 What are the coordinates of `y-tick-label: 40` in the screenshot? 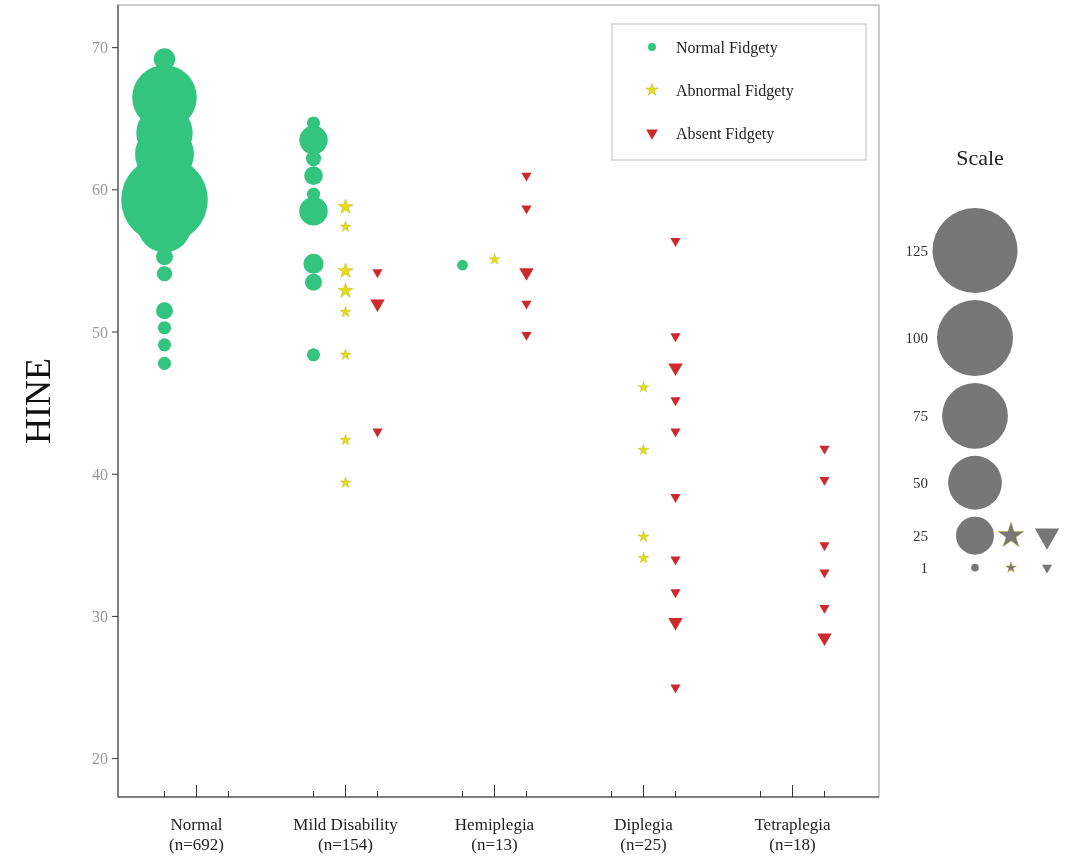 It's located at (100, 474).